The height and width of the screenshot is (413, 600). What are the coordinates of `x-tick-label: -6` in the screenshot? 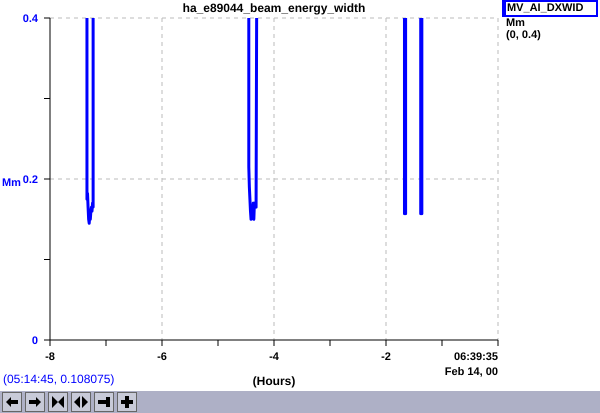 It's located at (162, 357).